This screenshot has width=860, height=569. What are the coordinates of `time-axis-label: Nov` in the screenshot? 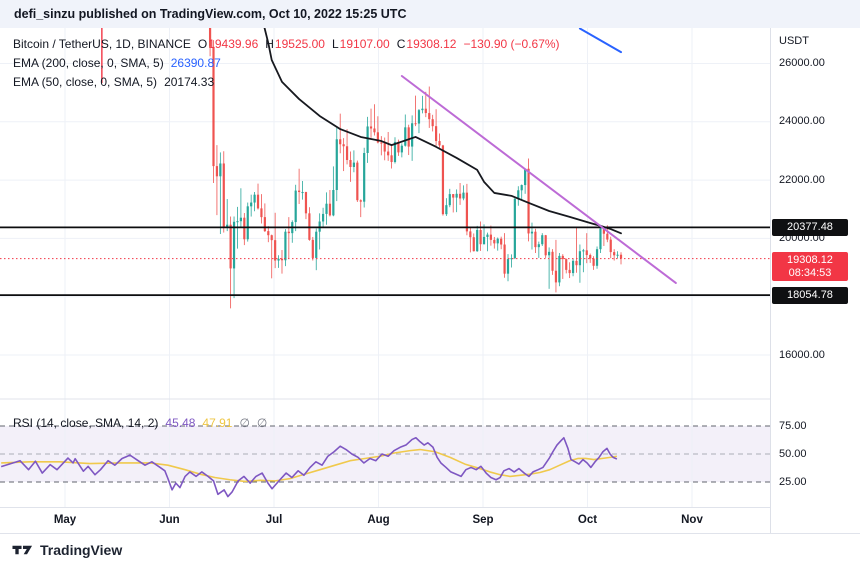 It's located at (692, 520).